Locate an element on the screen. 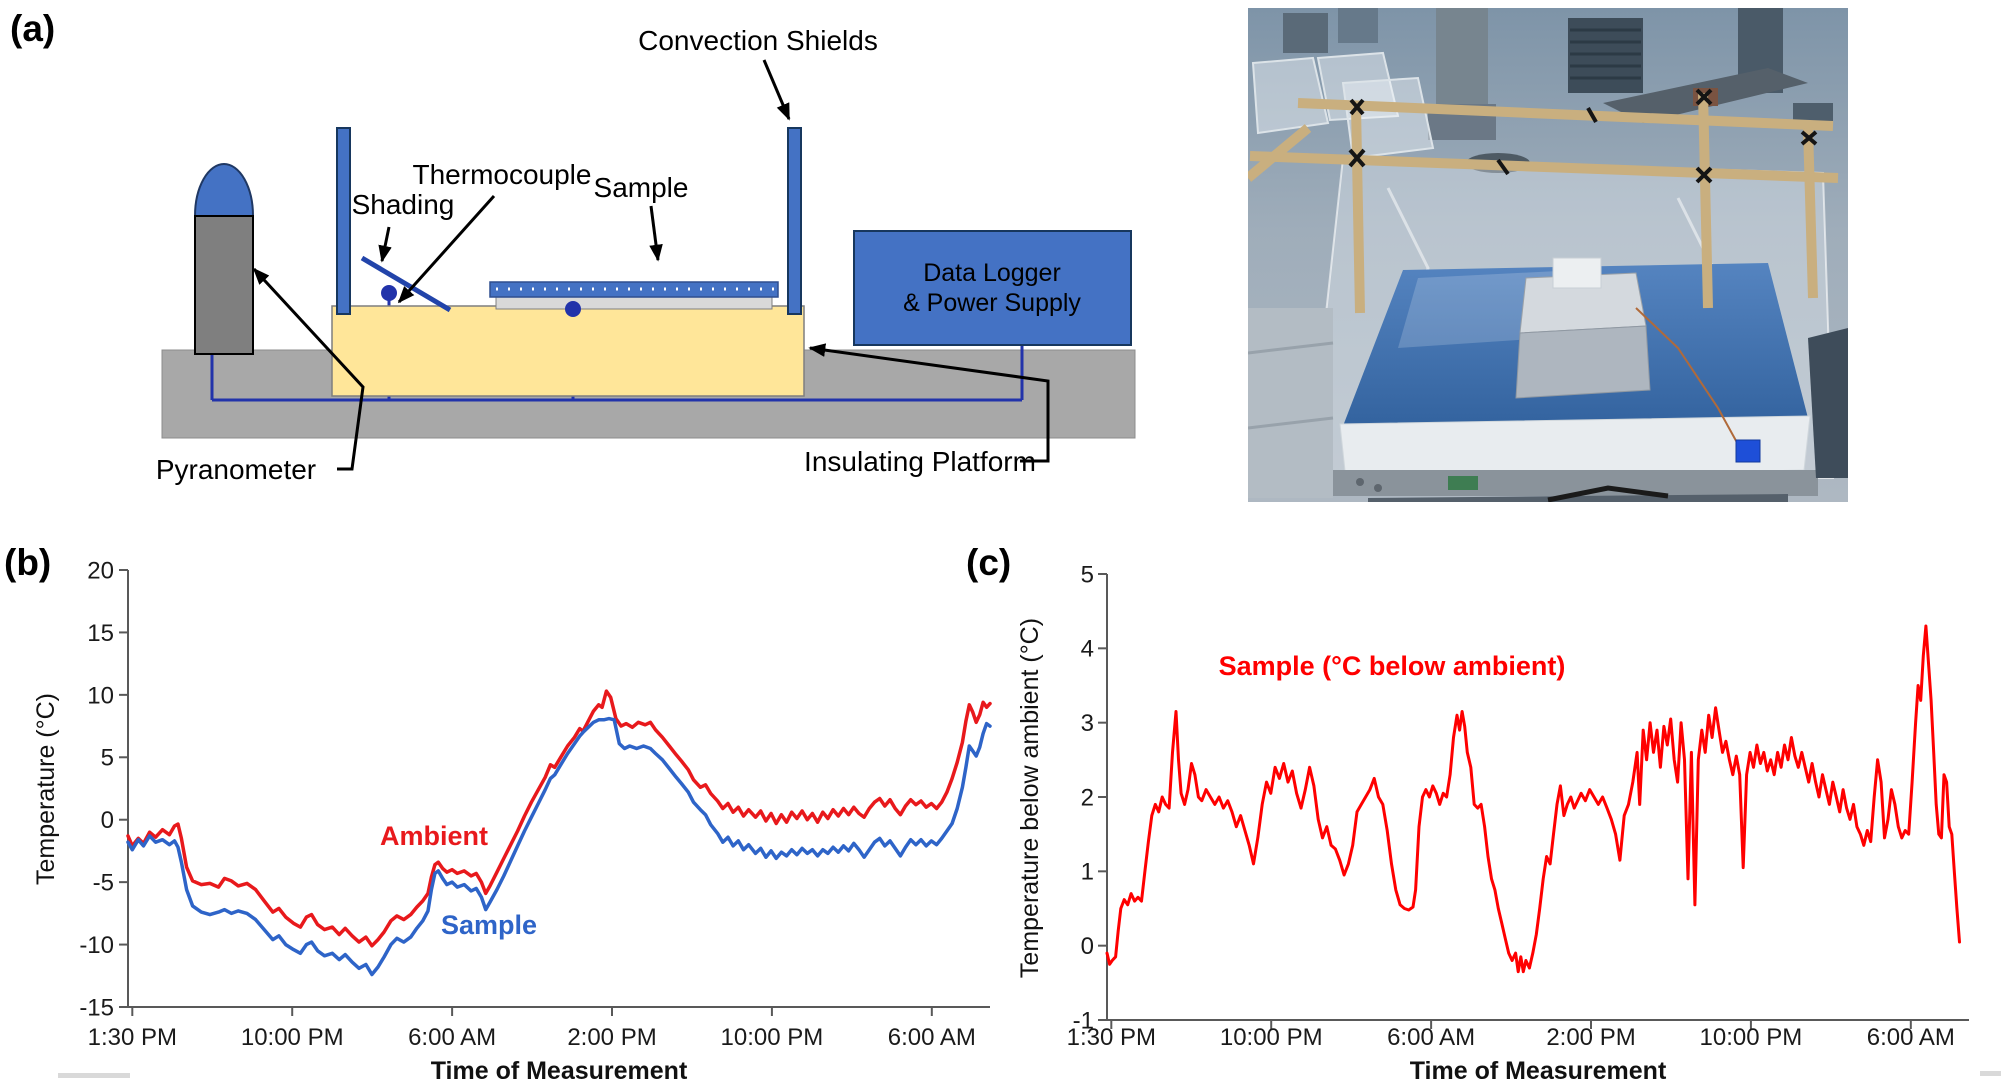  insulating-platform-arrow is located at coordinates (929, 403).